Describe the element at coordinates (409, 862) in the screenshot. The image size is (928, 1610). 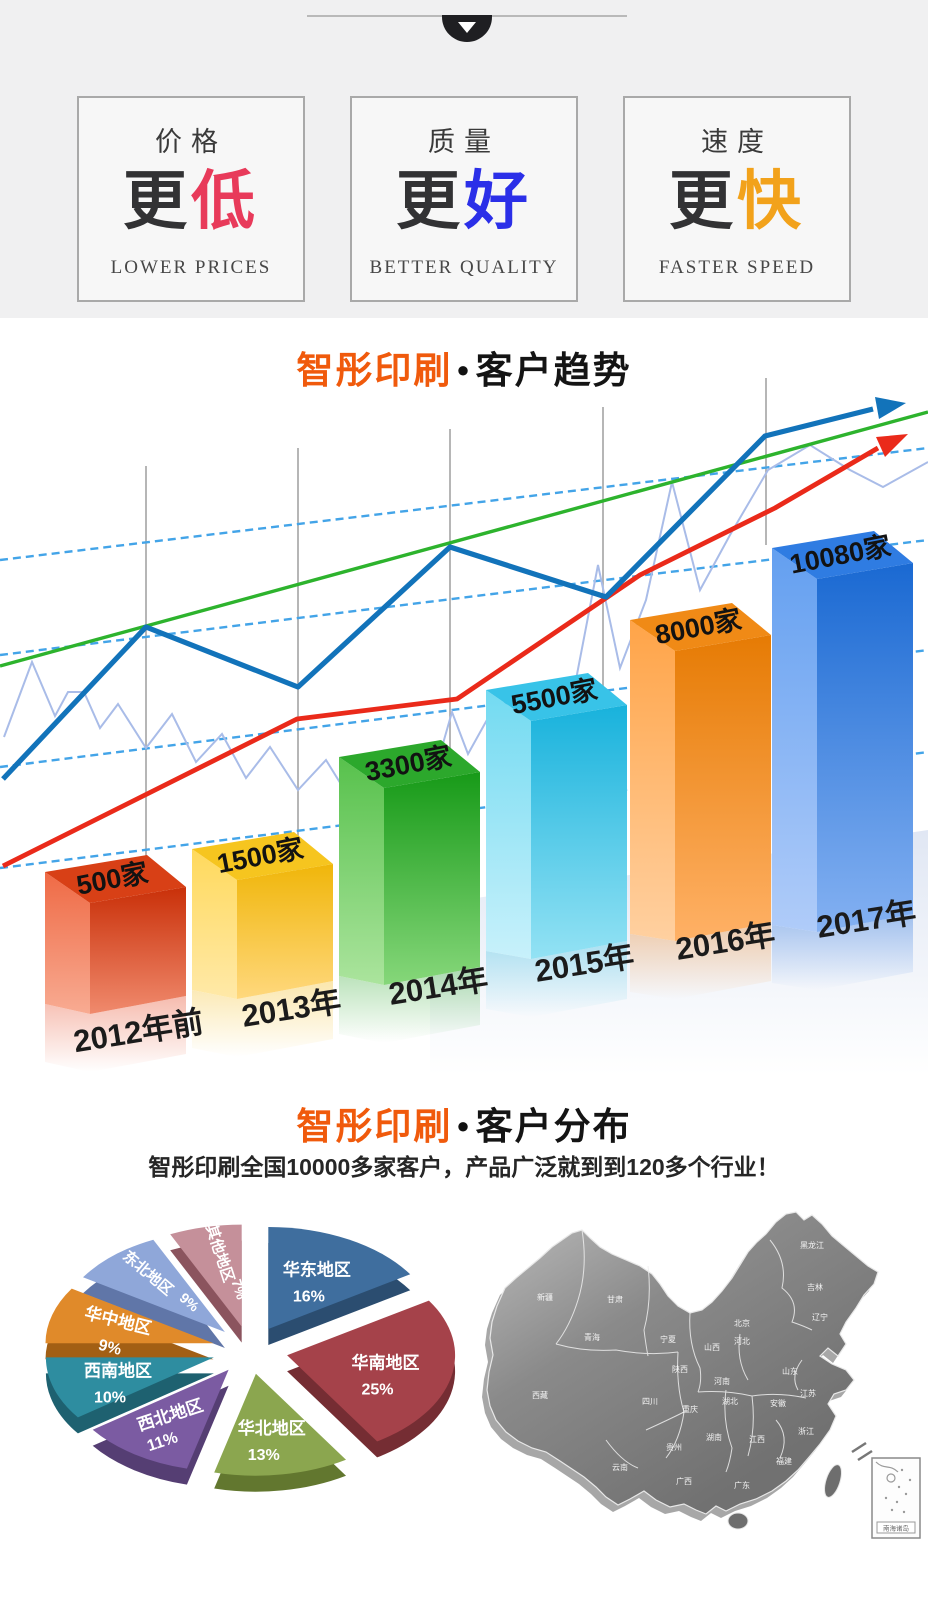
I see `bar-2014` at that location.